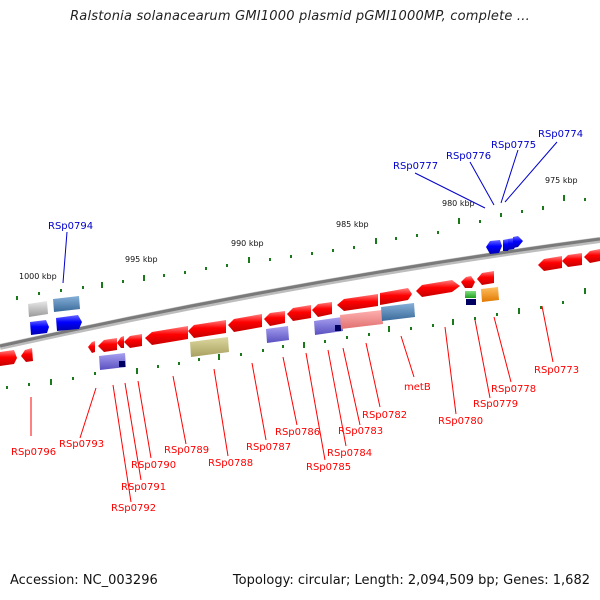 This screenshot has height=600, width=600. What do you see at coordinates (592, 256) in the screenshot?
I see `gene-rsp0773-c` at bounding box center [592, 256].